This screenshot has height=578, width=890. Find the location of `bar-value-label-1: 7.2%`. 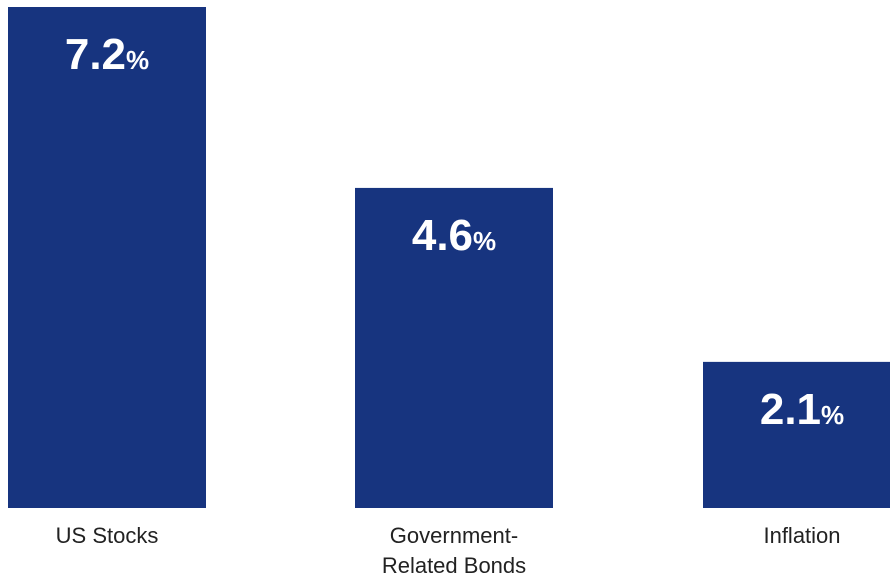

bar-value-label-1: 7.2% is located at coordinates (107, 54).